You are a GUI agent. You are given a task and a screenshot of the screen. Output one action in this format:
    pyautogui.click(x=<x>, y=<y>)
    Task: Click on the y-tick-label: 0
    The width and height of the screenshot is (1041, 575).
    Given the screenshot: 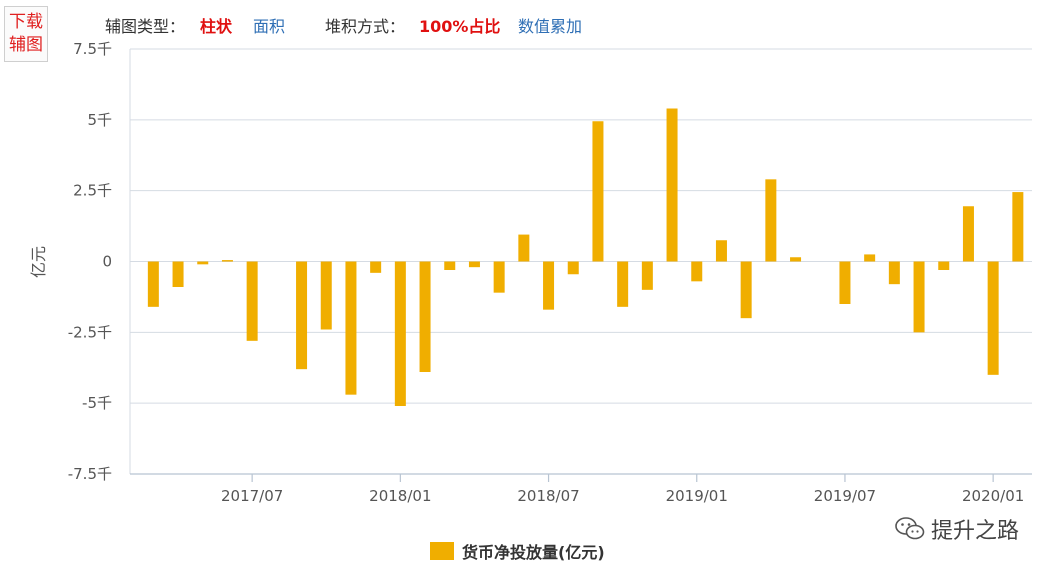 What is the action you would take?
    pyautogui.click(x=107, y=262)
    